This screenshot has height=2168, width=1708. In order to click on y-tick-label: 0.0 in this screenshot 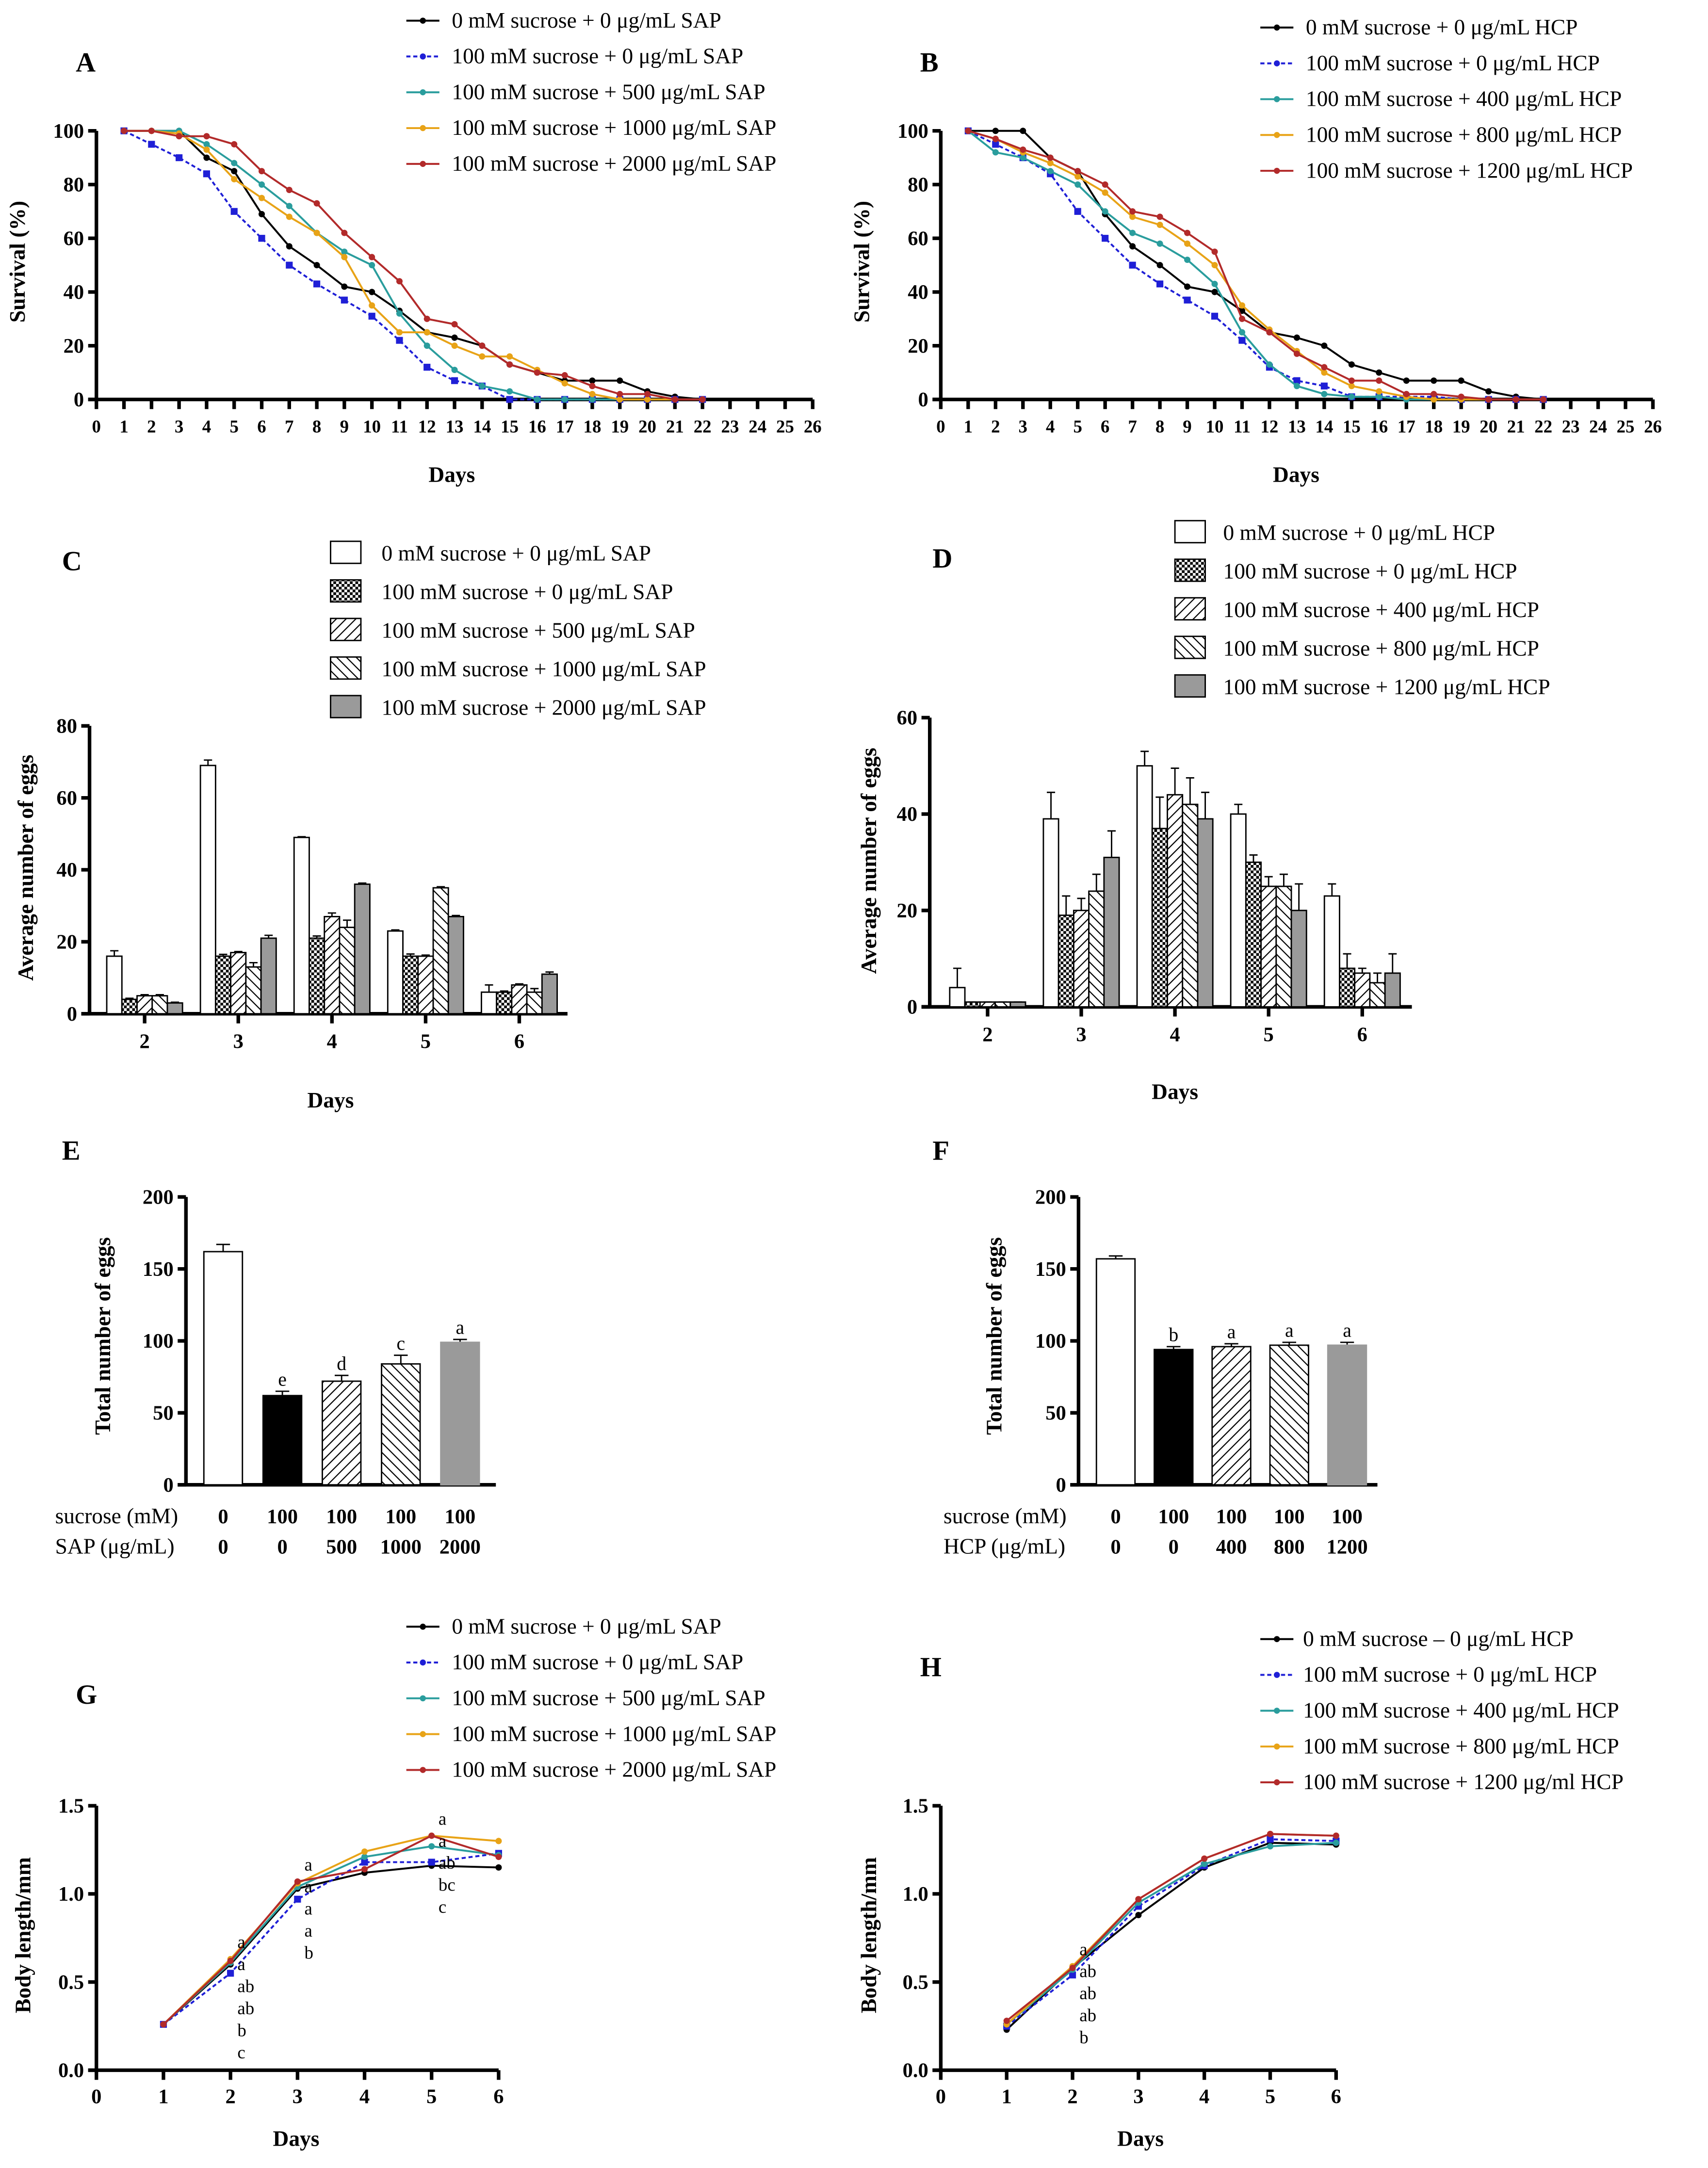, I will do `click(915, 2070)`.